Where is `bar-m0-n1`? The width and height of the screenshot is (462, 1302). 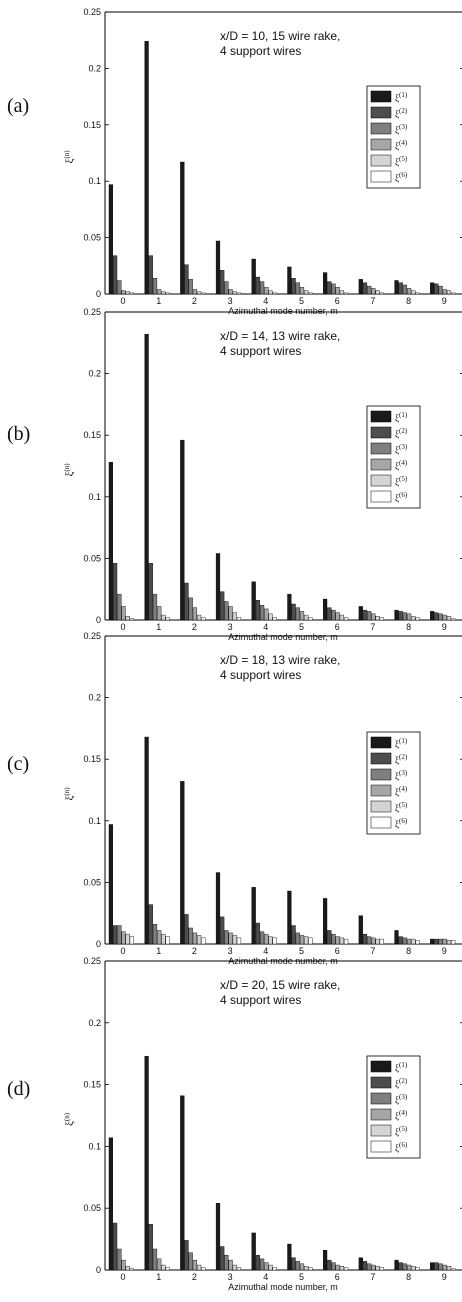
bar-m0-n1 is located at coordinates (110, 239).